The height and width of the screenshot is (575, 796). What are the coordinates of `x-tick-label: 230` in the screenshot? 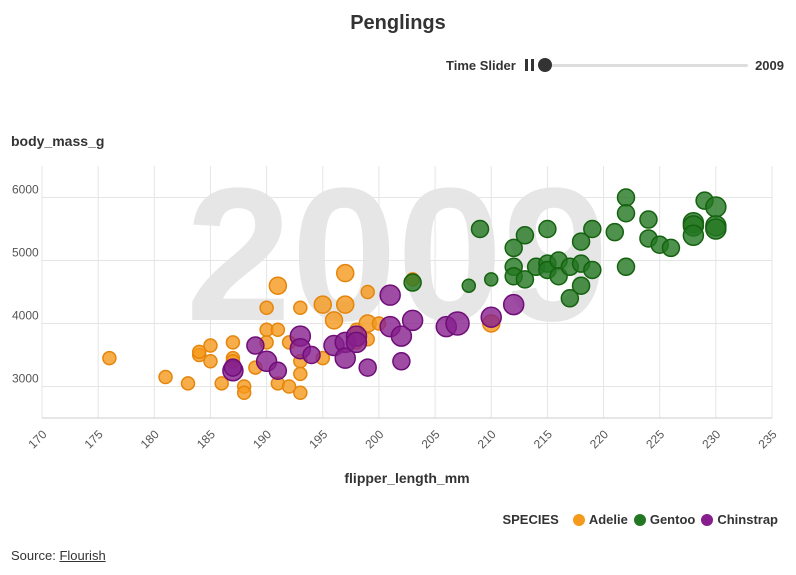 It's located at (711, 439).